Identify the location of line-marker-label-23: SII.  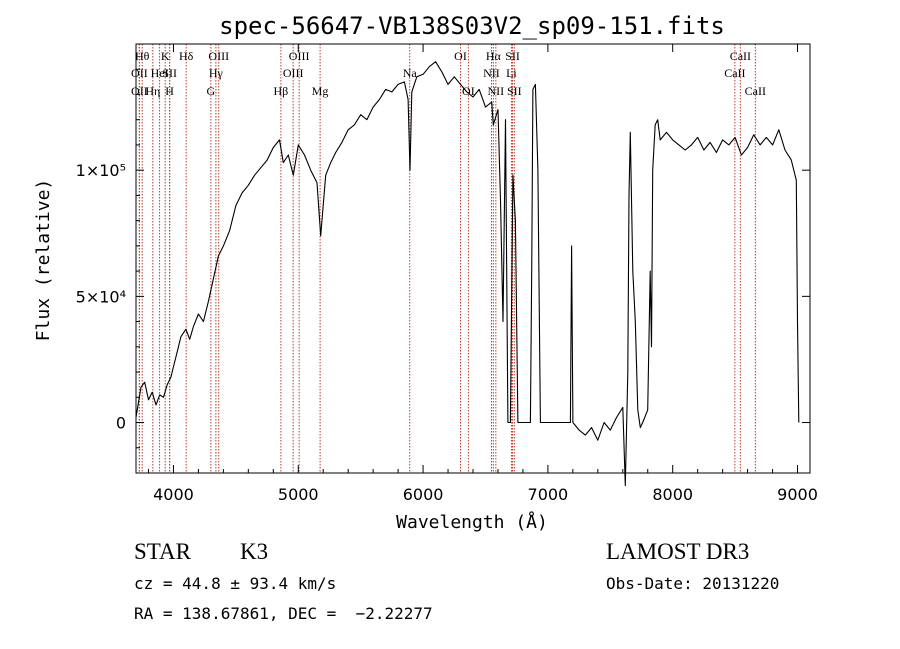
(512, 56).